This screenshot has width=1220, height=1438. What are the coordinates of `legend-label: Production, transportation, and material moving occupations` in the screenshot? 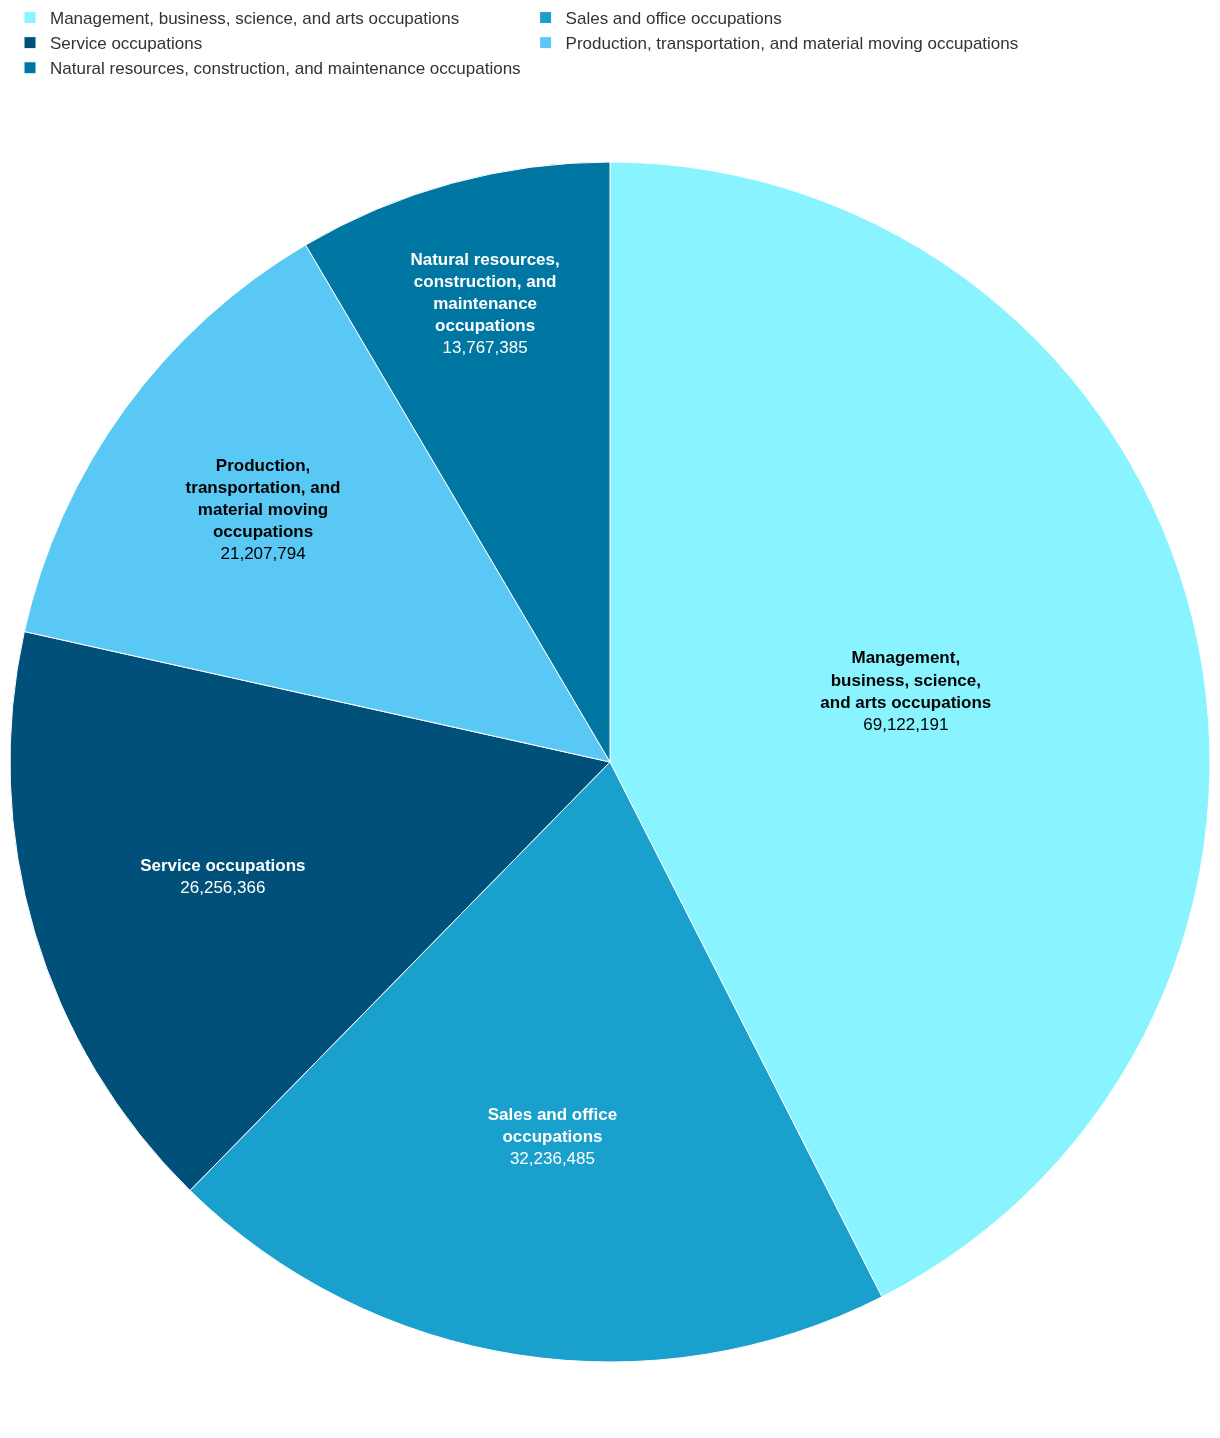 It's located at (792, 44).